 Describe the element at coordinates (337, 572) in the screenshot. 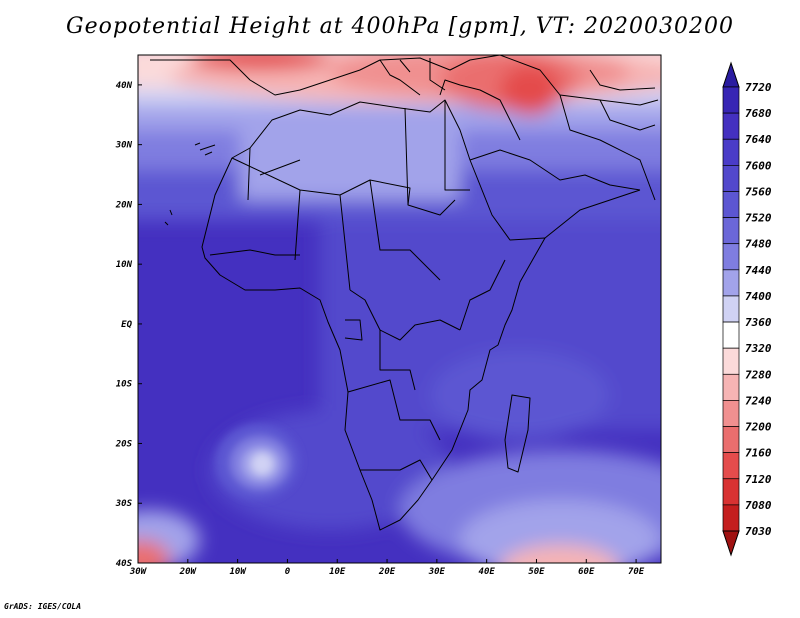

I see `lon-tick-label: 10E` at that location.